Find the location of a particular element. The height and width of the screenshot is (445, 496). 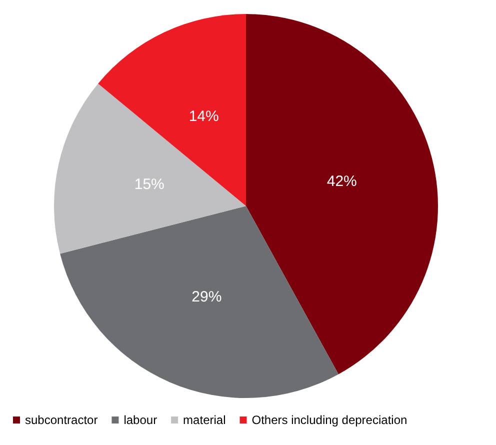

data-label: 29% is located at coordinates (207, 297).